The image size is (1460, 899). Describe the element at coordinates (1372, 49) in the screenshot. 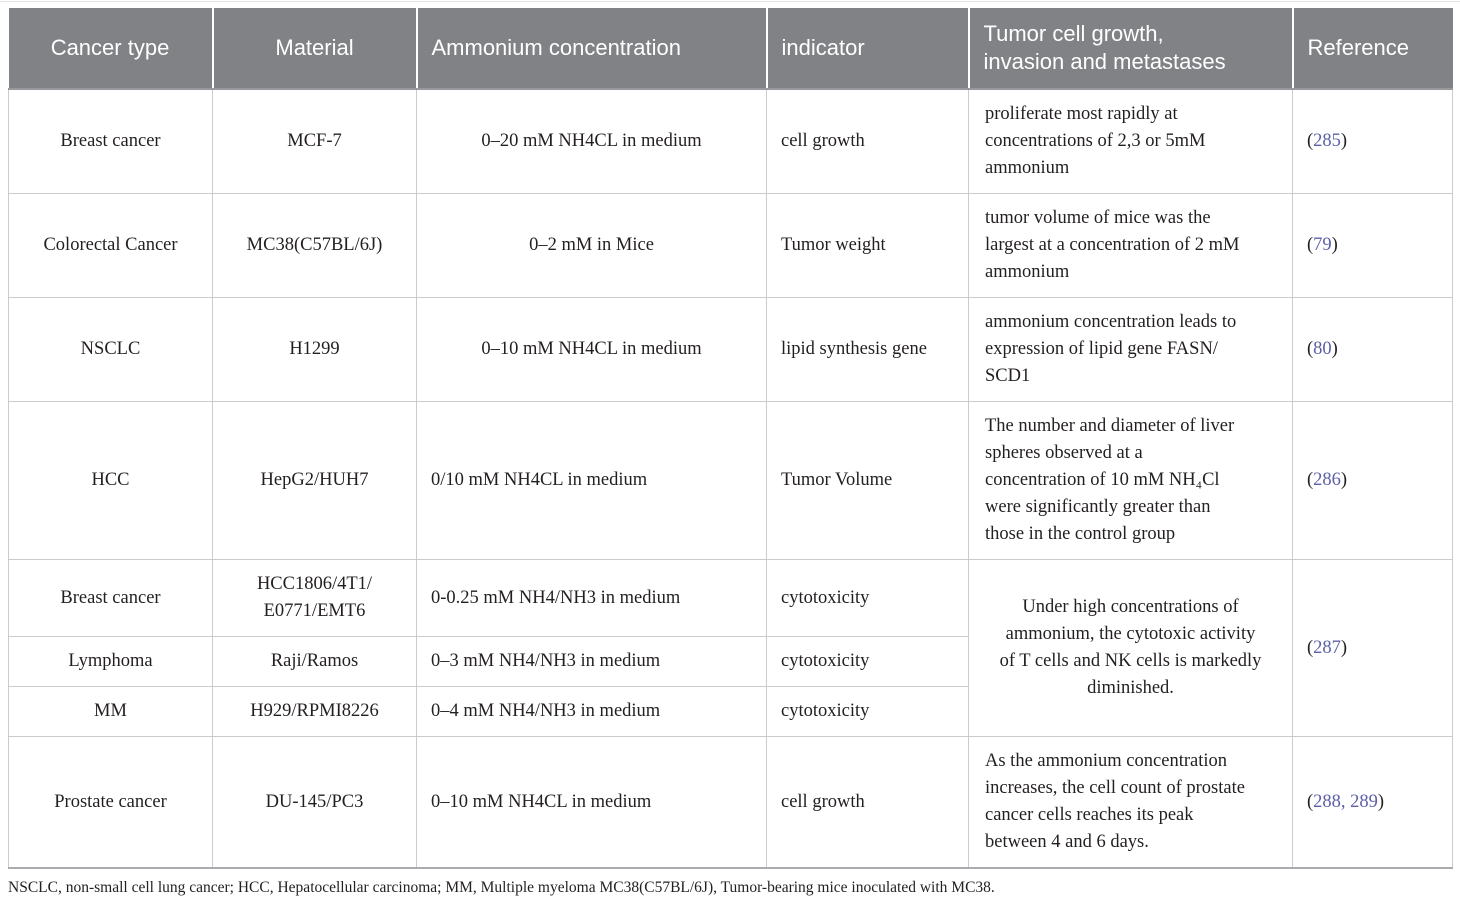

I see `column-header-reference: Reference` at that location.